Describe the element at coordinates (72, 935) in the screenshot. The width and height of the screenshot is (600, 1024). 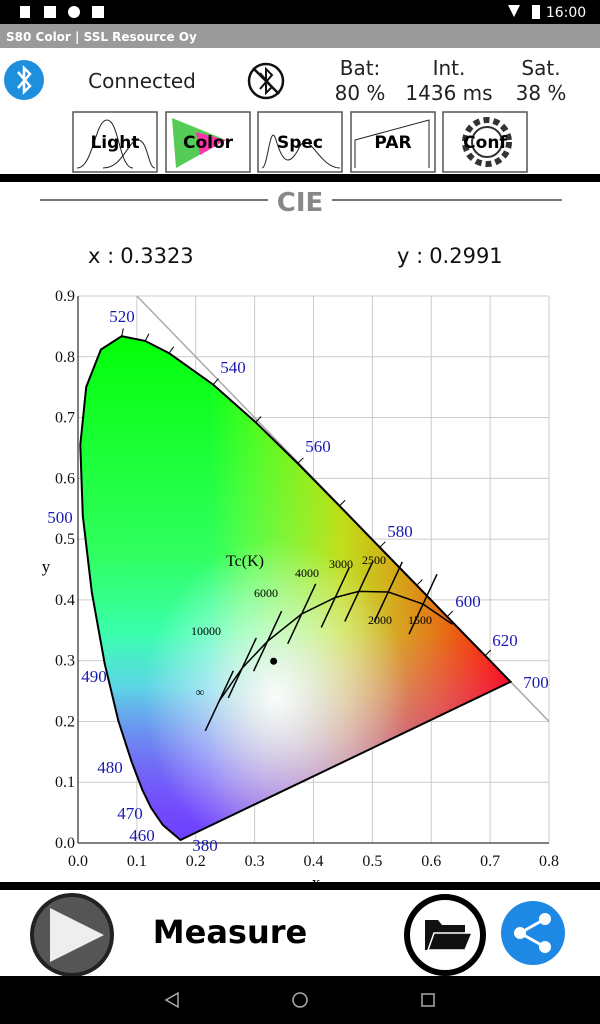
I see `play-button` at that location.